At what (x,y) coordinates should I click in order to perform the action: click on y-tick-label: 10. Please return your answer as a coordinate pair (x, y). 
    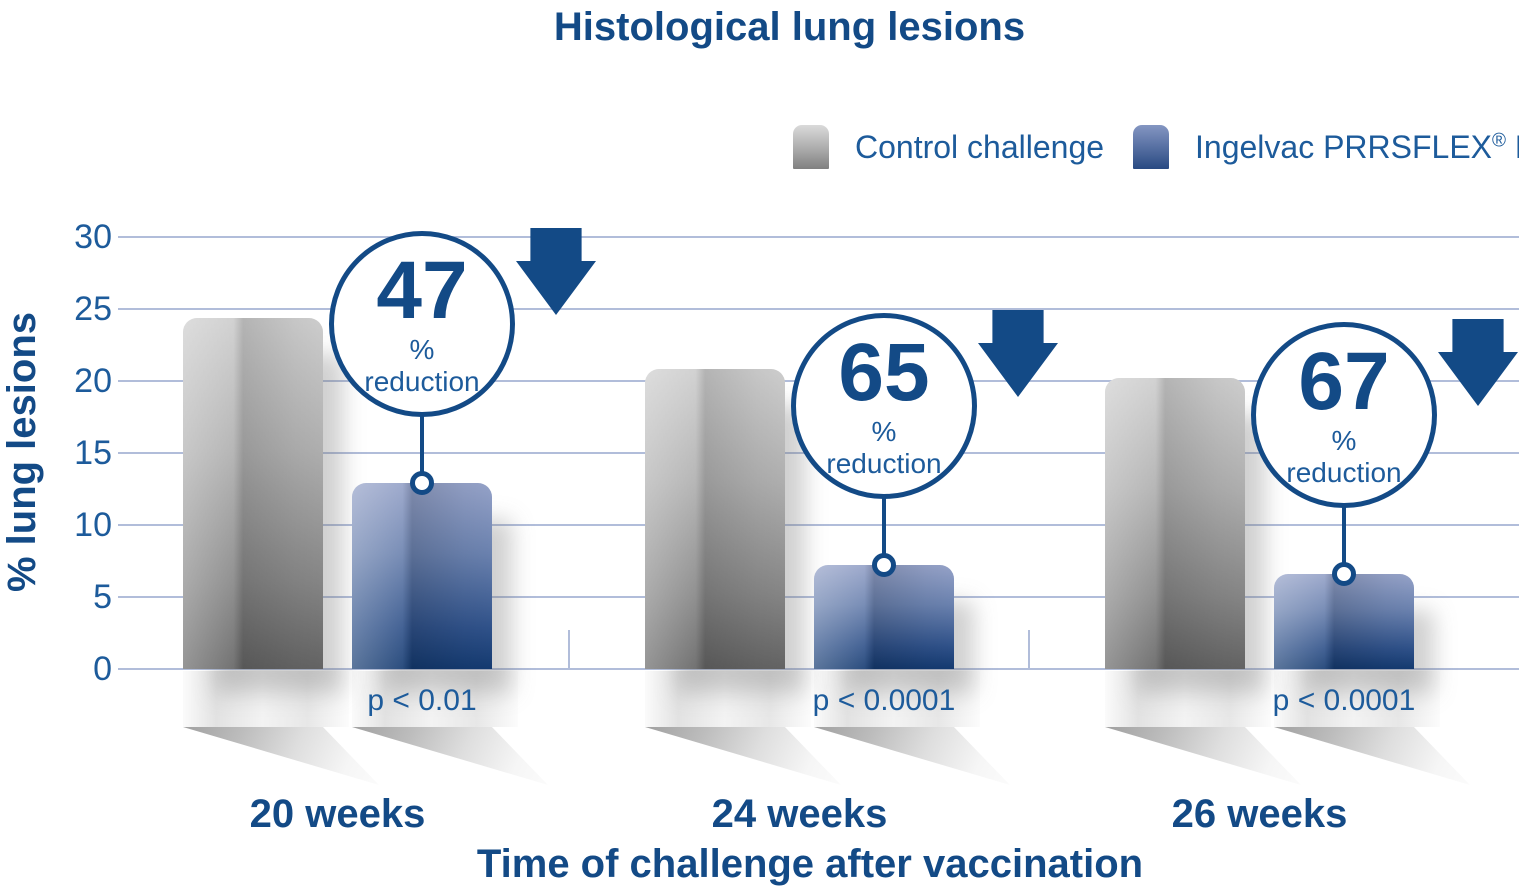
    Looking at the image, I should click on (93, 525).